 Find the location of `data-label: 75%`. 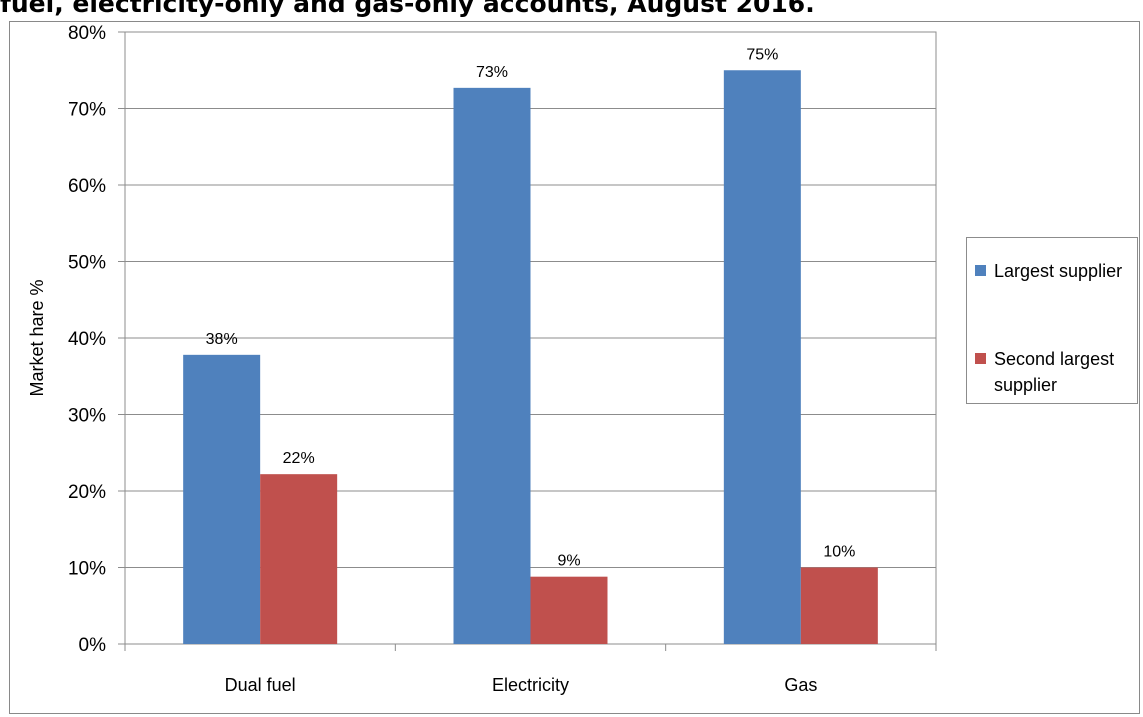

data-label: 75% is located at coordinates (762, 54).